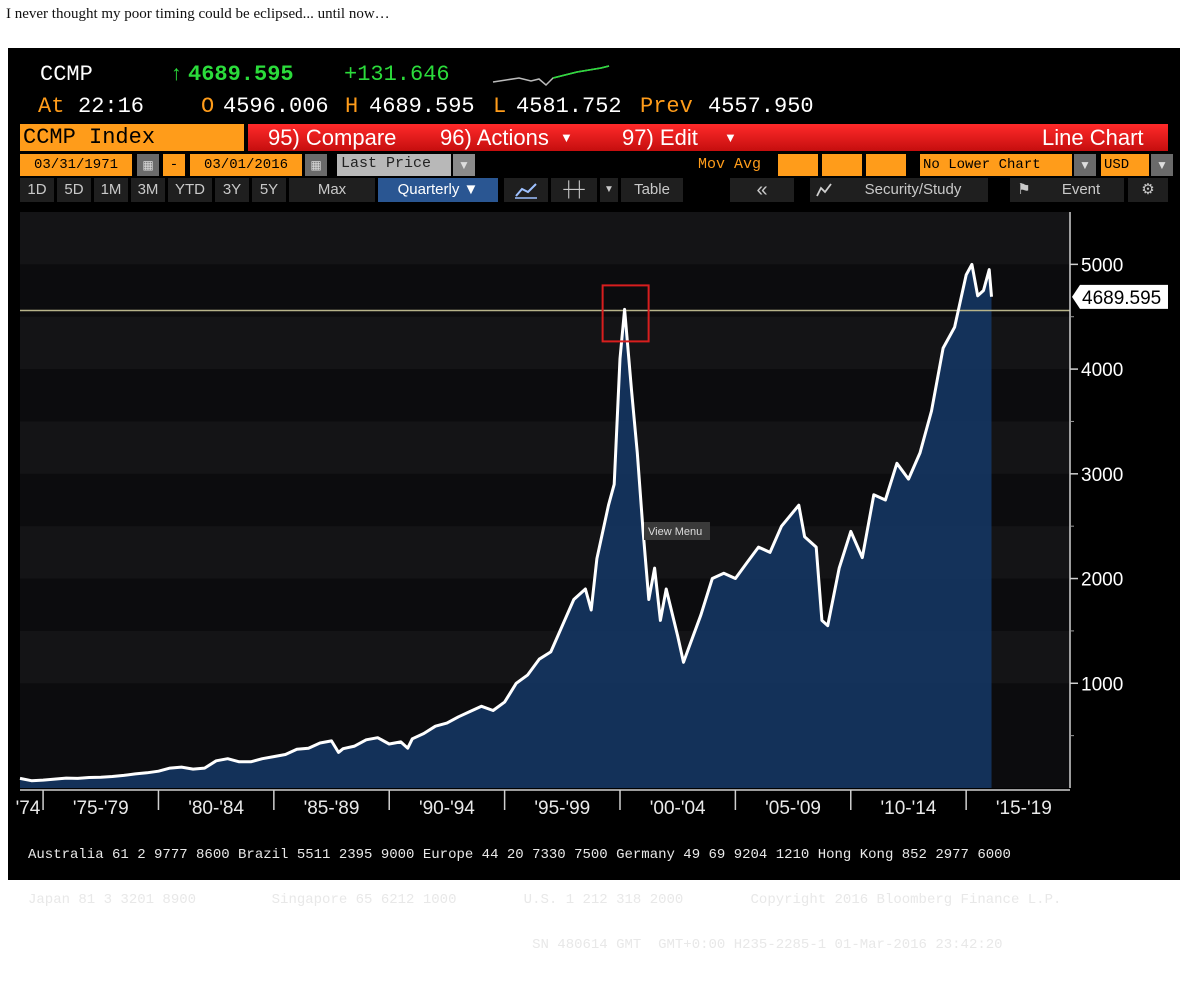 Image resolution: width=1200 pixels, height=983 pixels. I want to click on last-price: 4689.595, so click(241, 74).